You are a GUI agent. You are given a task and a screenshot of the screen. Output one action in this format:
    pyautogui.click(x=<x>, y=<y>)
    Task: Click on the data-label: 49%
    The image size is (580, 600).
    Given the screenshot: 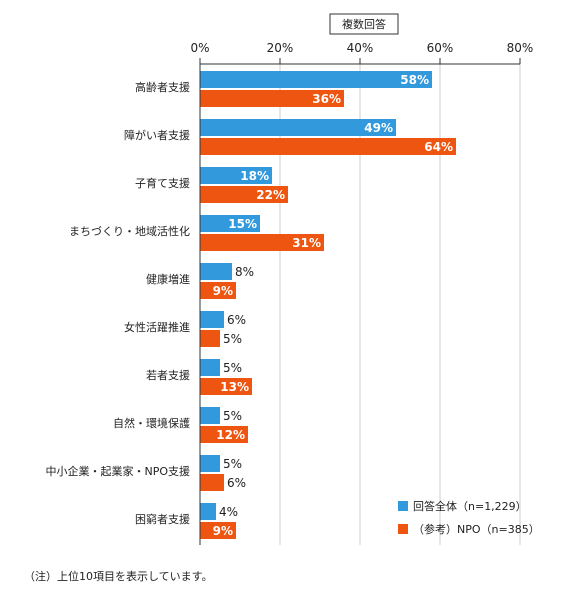 What is the action you would take?
    pyautogui.click(x=378, y=128)
    